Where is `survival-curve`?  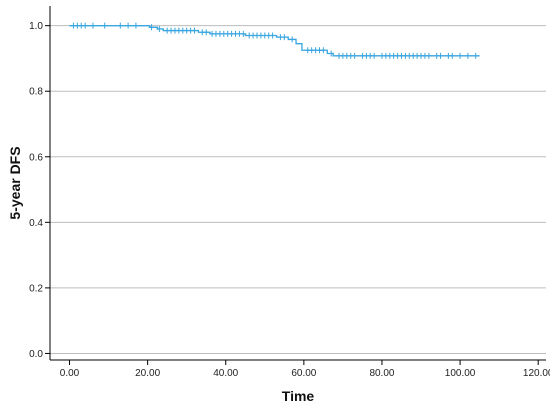
survival-curve is located at coordinates (274, 41).